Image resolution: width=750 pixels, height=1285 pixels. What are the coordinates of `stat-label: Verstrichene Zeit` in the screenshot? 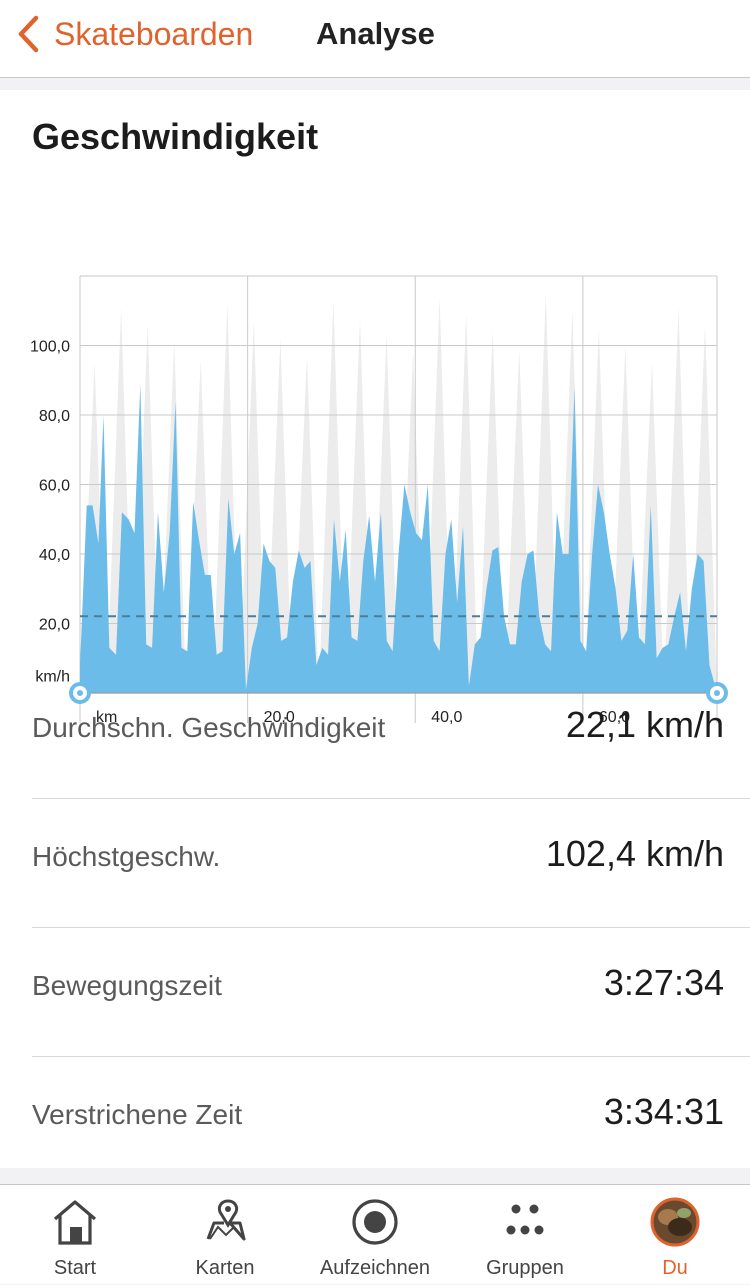 It's located at (137, 1114).